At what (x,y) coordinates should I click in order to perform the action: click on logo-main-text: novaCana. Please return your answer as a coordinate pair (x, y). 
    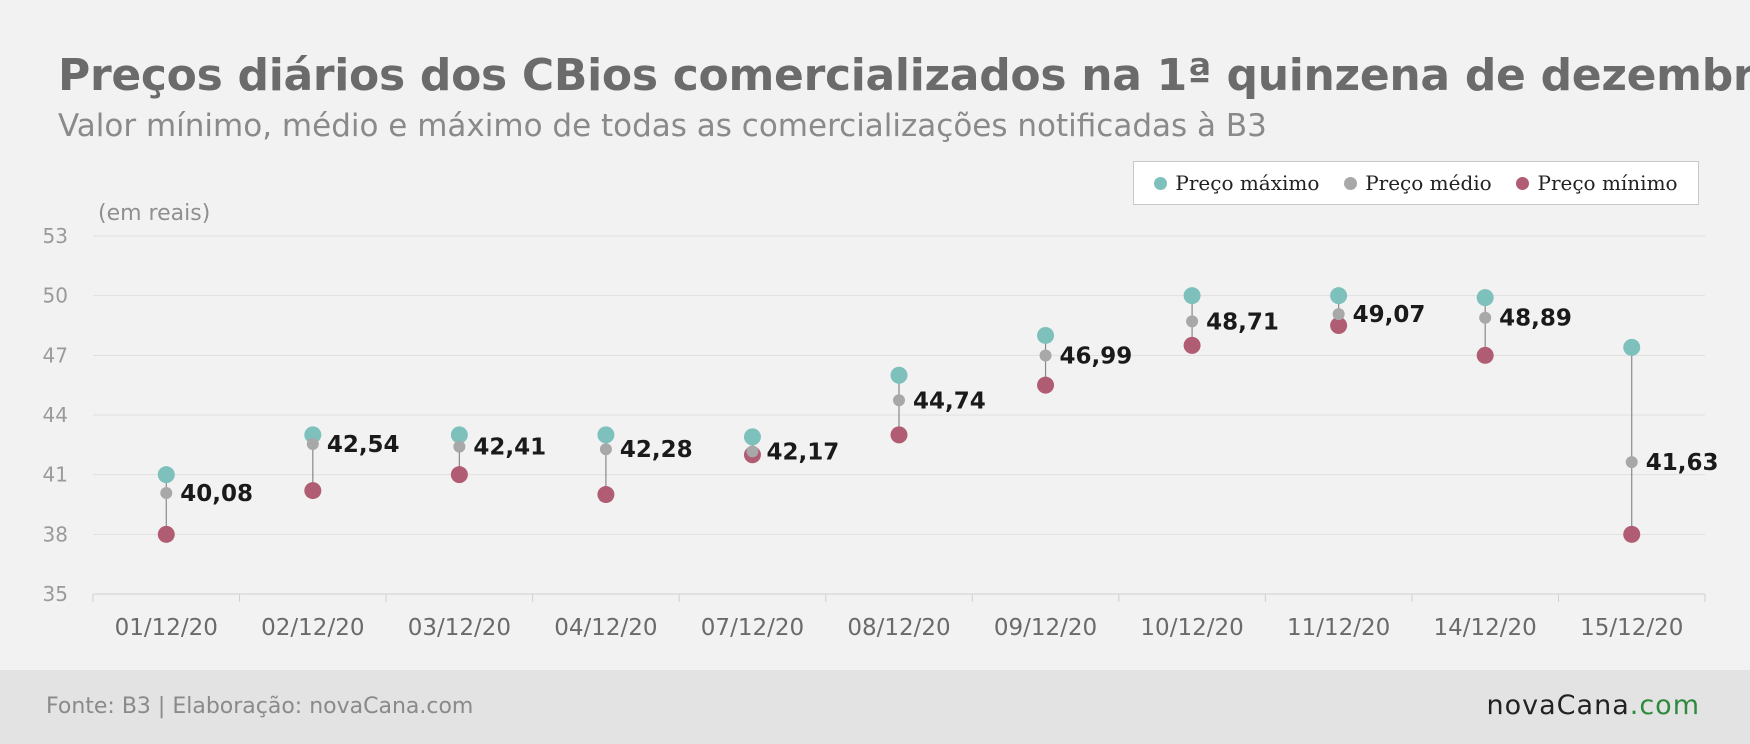
    Looking at the image, I should click on (1558, 705).